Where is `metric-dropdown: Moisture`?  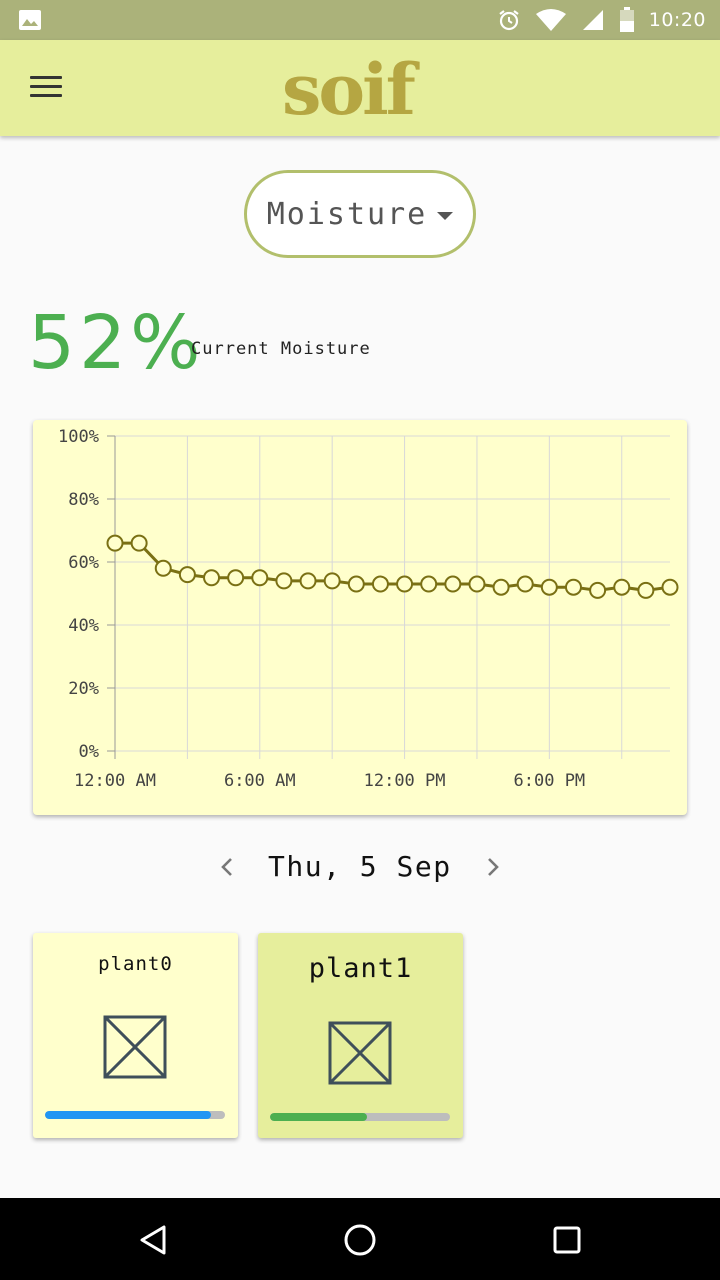
metric-dropdown: Moisture is located at coordinates (360, 214).